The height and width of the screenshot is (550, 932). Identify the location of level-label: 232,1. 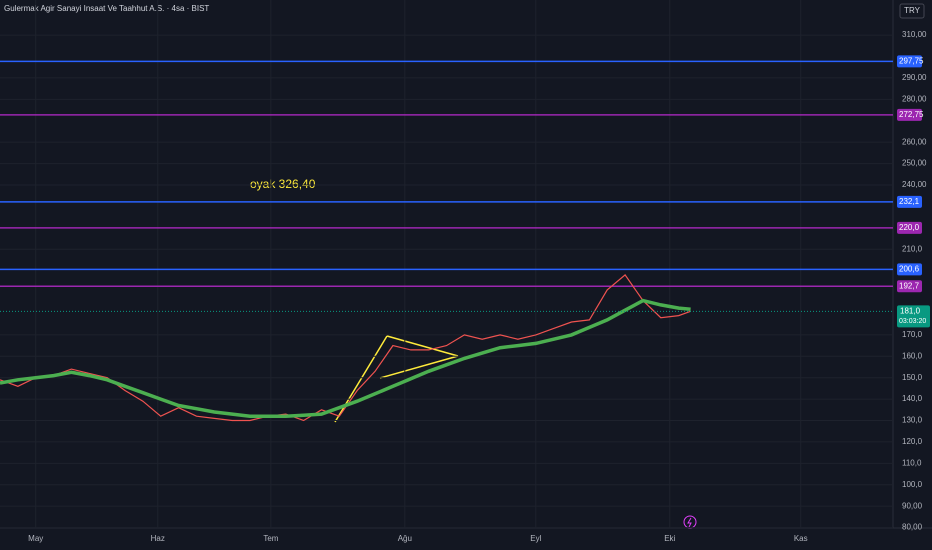
(909, 201).